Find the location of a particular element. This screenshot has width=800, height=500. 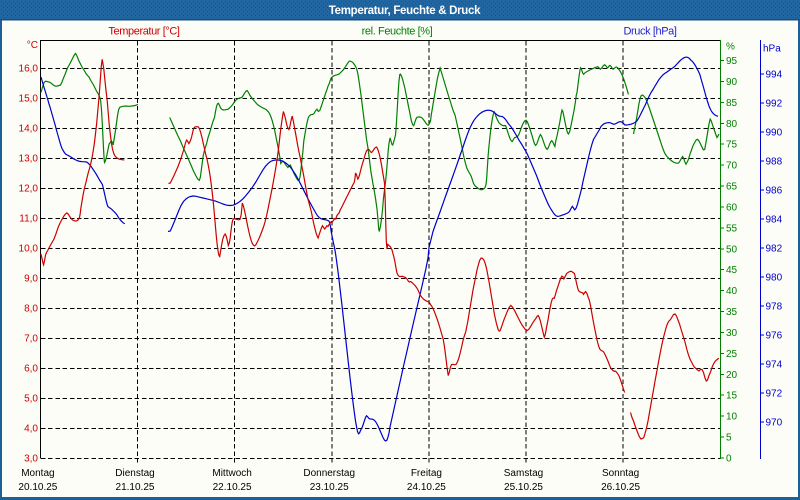

svg-text: 994 is located at coordinates (774, 75).